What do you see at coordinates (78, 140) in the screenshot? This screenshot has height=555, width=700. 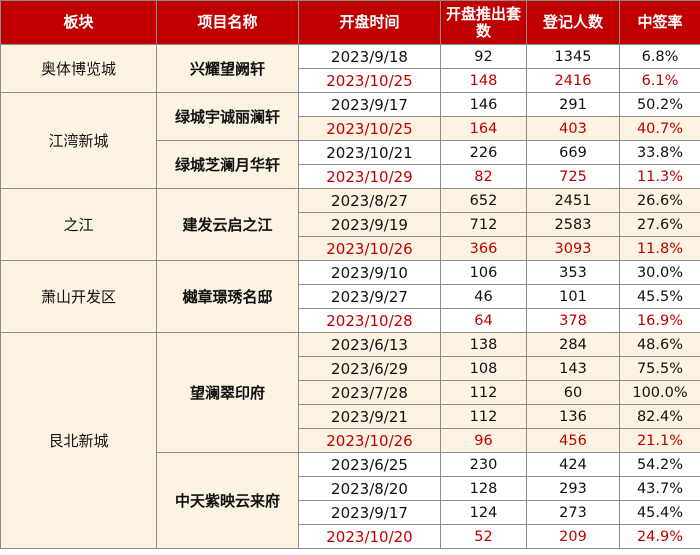 I see `block-cell: 江湾新城` at bounding box center [78, 140].